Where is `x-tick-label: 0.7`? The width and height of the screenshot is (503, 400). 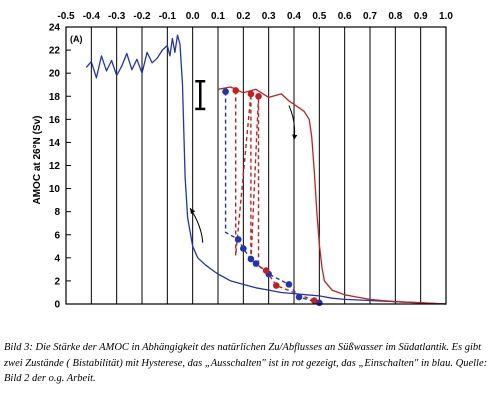
x-tick-label: 0.7 is located at coordinates (370, 16).